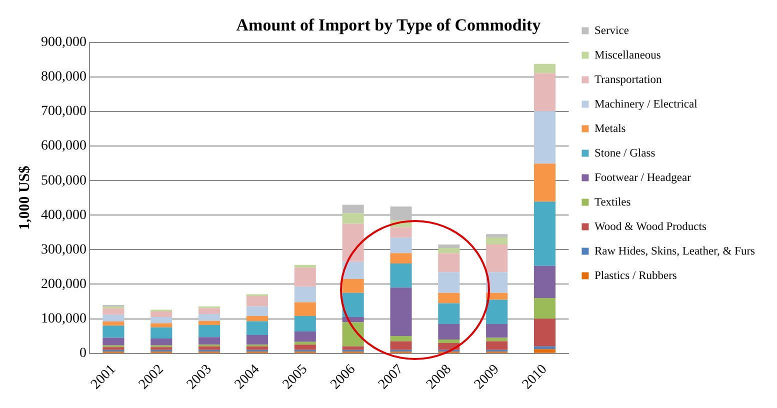 This screenshot has height=408, width=777. What do you see at coordinates (63, 180) in the screenshot?
I see `y-tick-label: 500,000` at bounding box center [63, 180].